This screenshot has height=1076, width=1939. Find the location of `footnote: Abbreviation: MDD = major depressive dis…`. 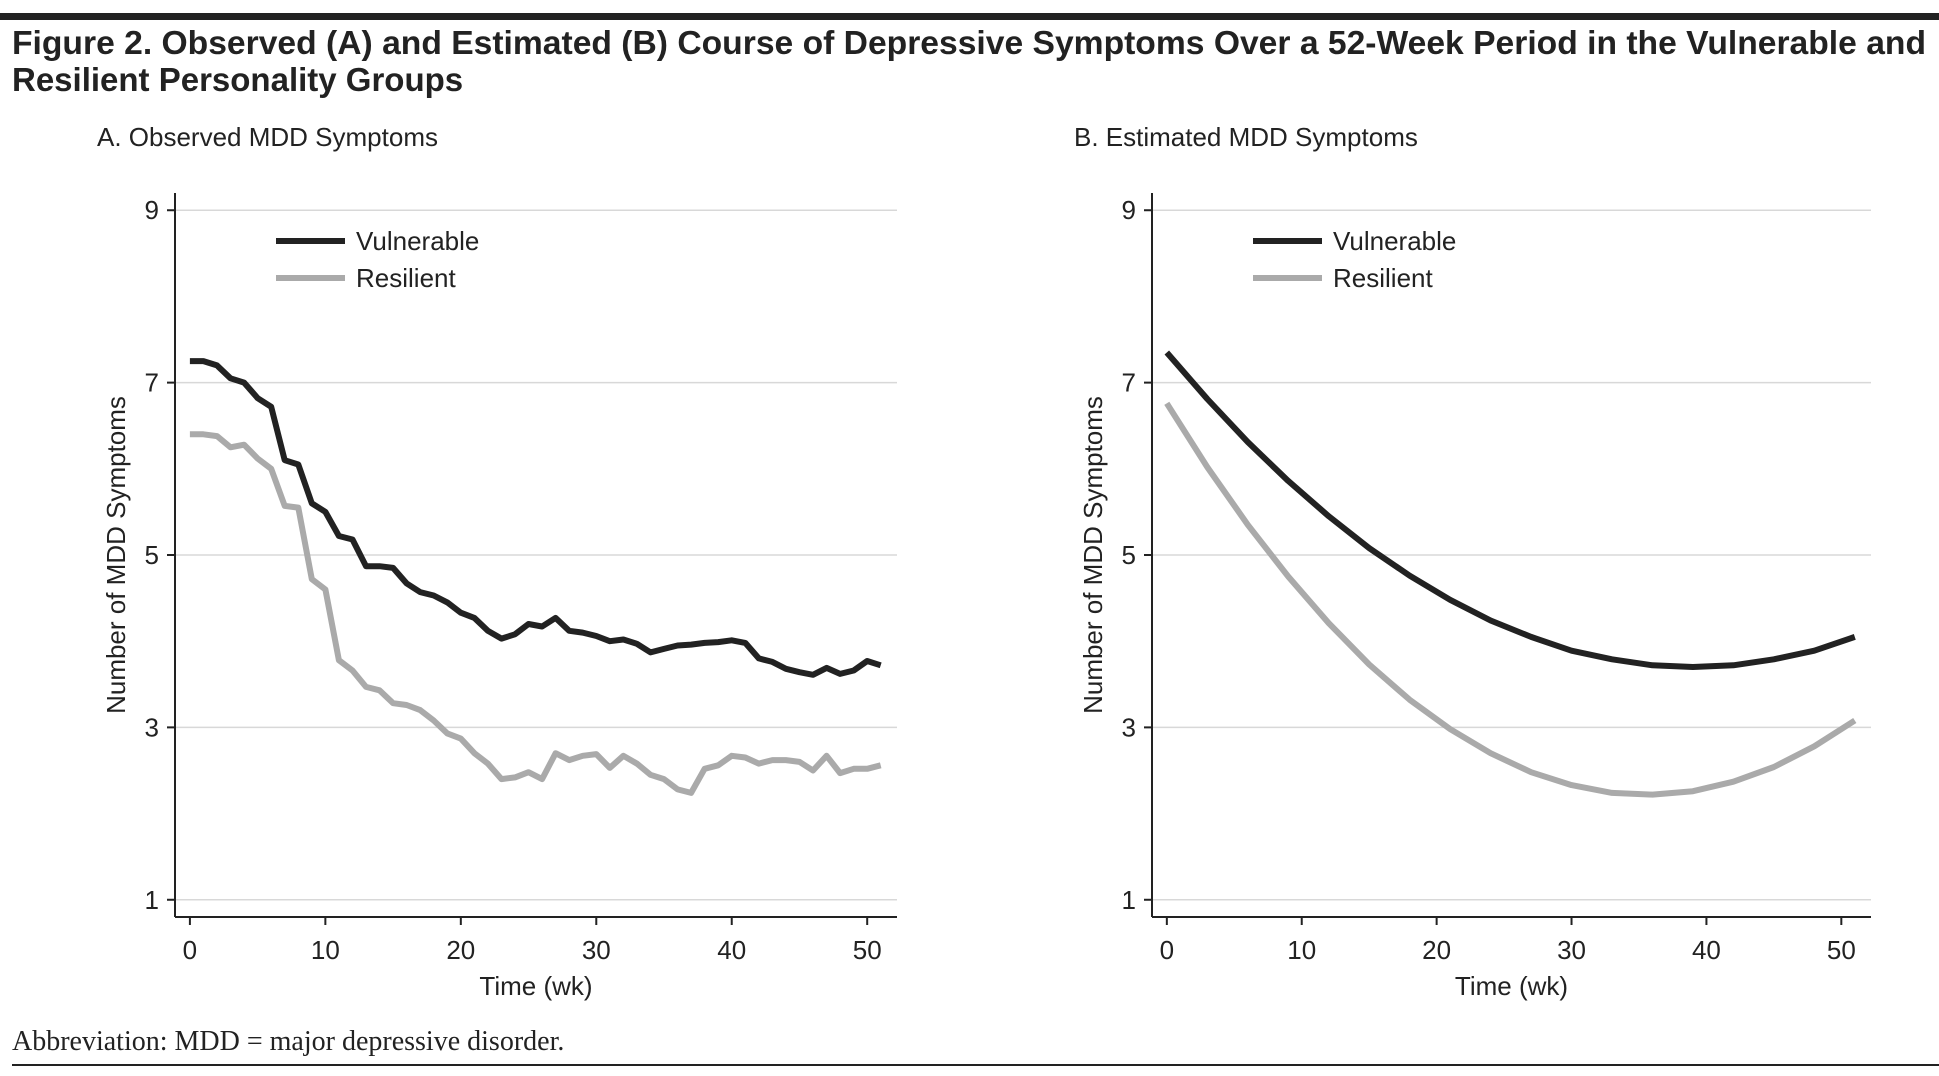

footnote: Abbreviation: MDD = major depressive dis… is located at coordinates (288, 1041).